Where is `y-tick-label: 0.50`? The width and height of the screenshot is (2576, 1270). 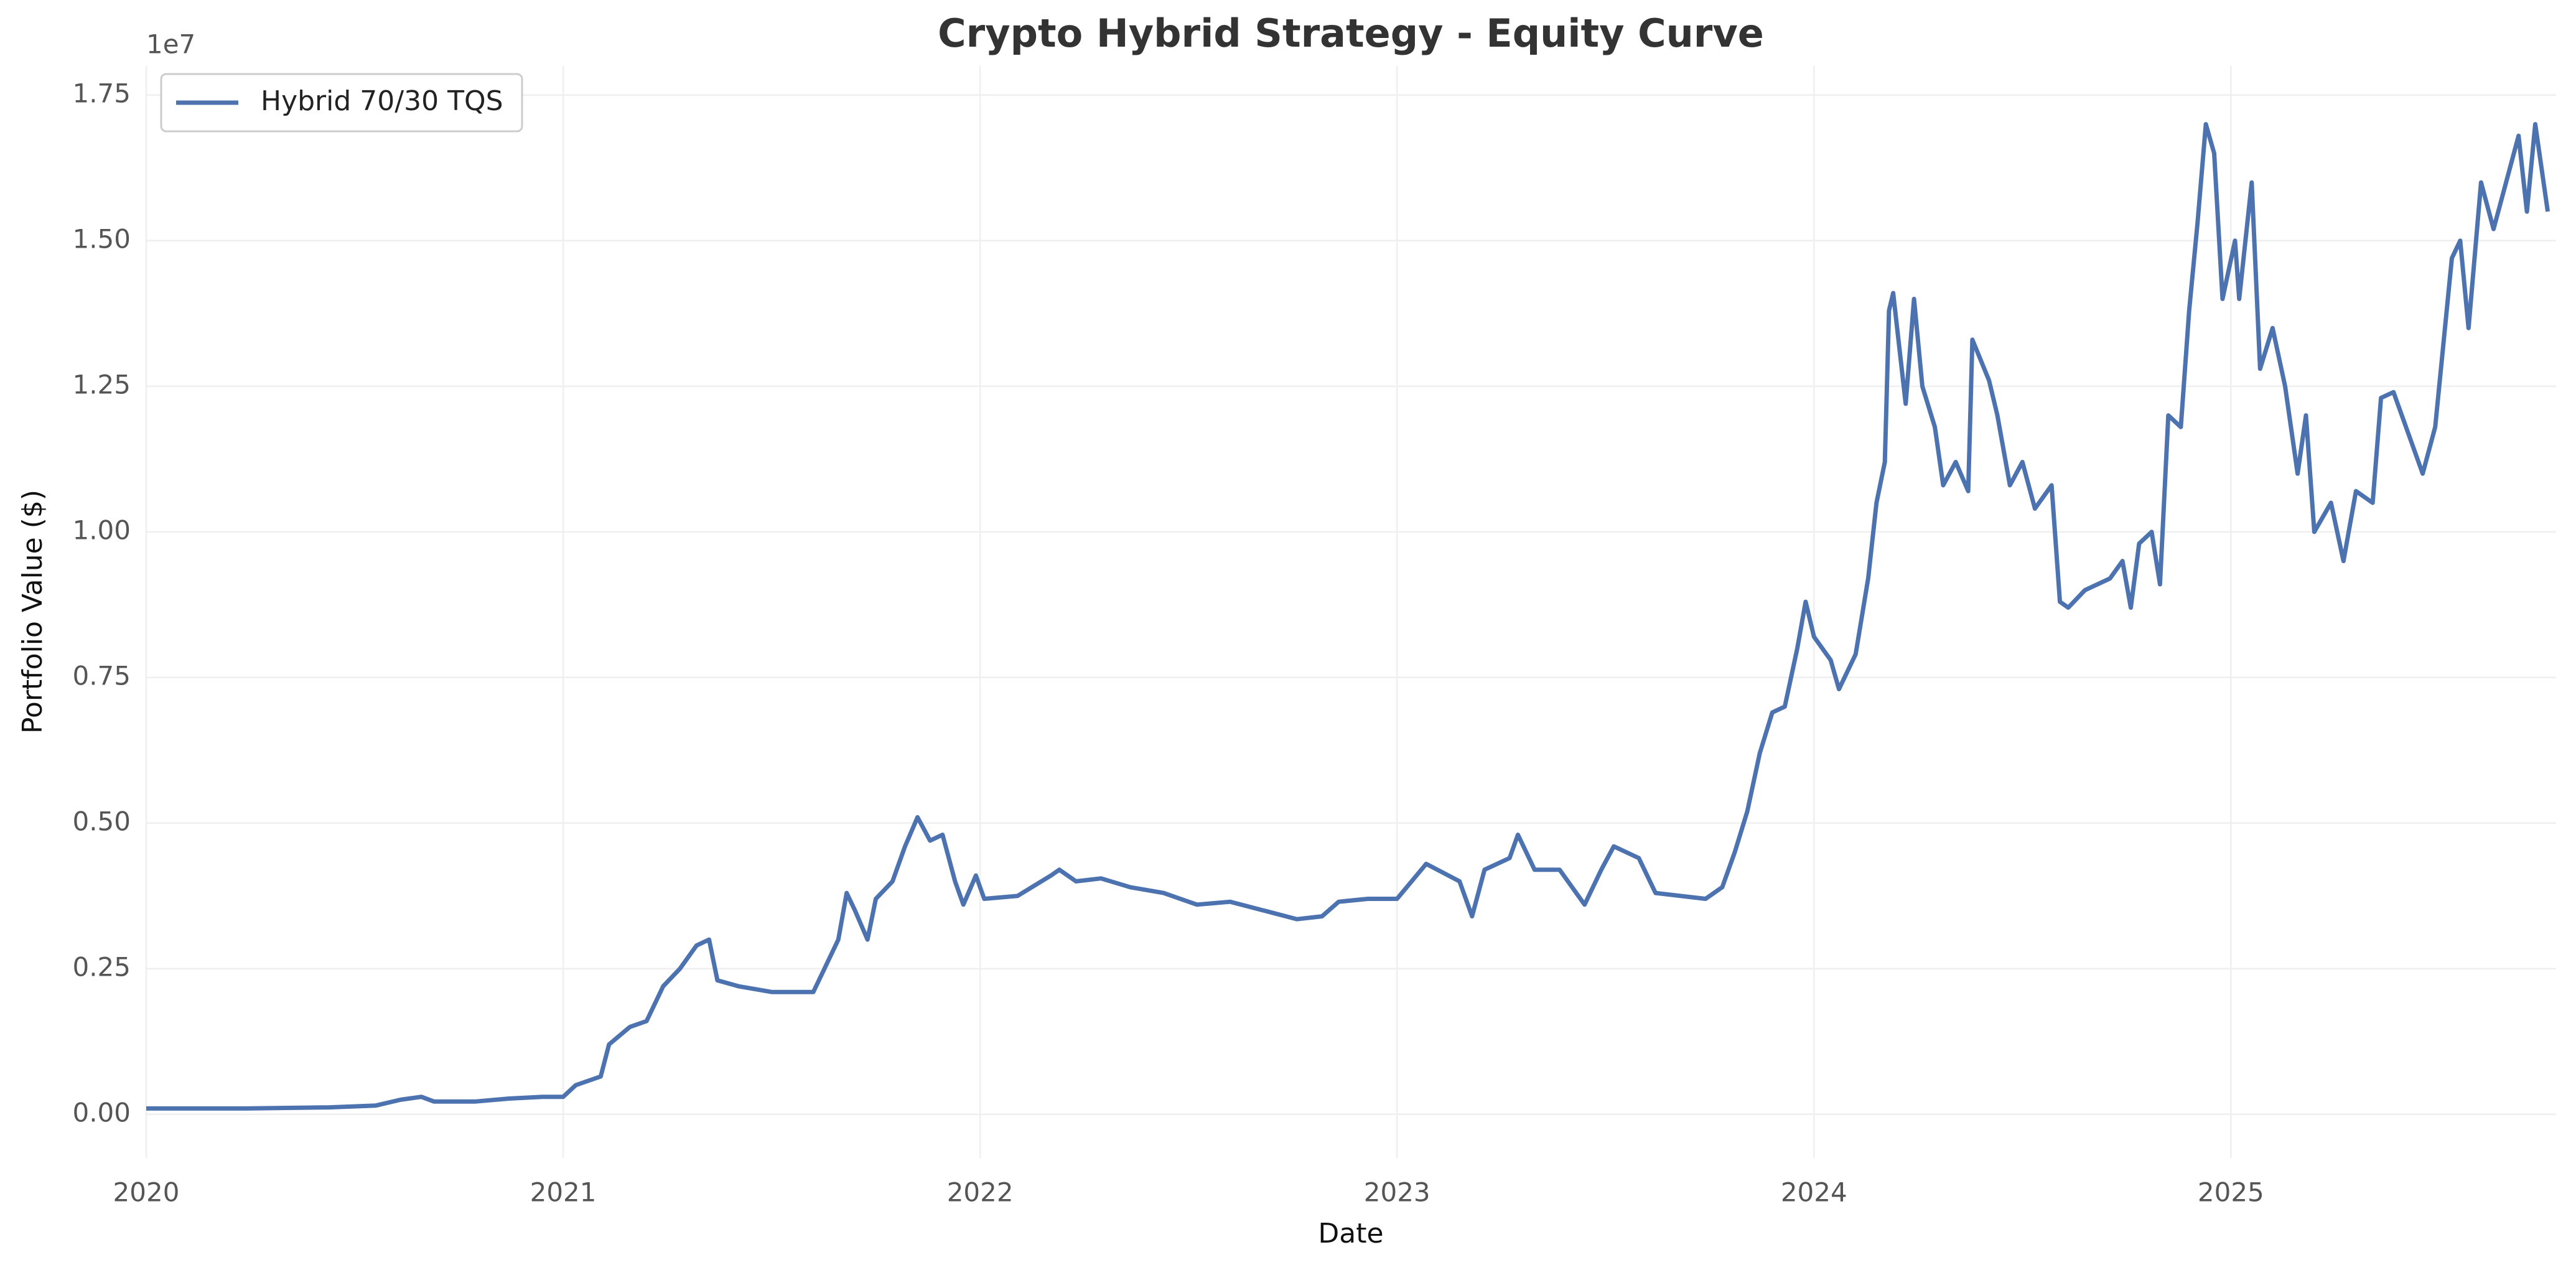
y-tick-label: 0.50 is located at coordinates (101, 821).